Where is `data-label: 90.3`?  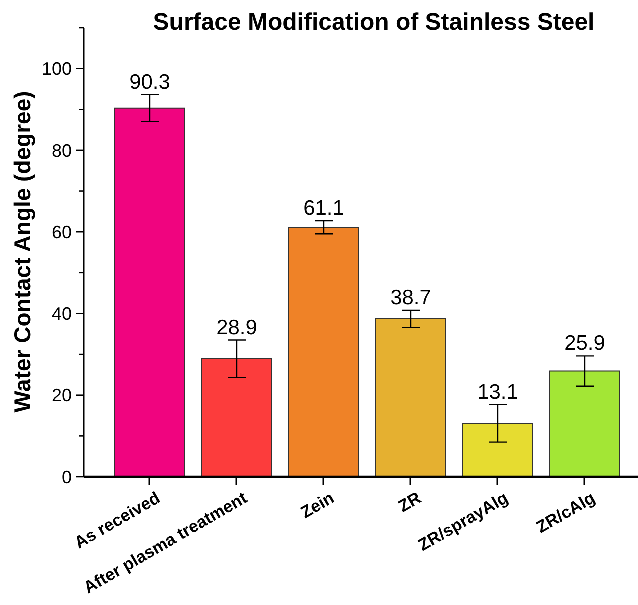
data-label: 90.3 is located at coordinates (150, 82).